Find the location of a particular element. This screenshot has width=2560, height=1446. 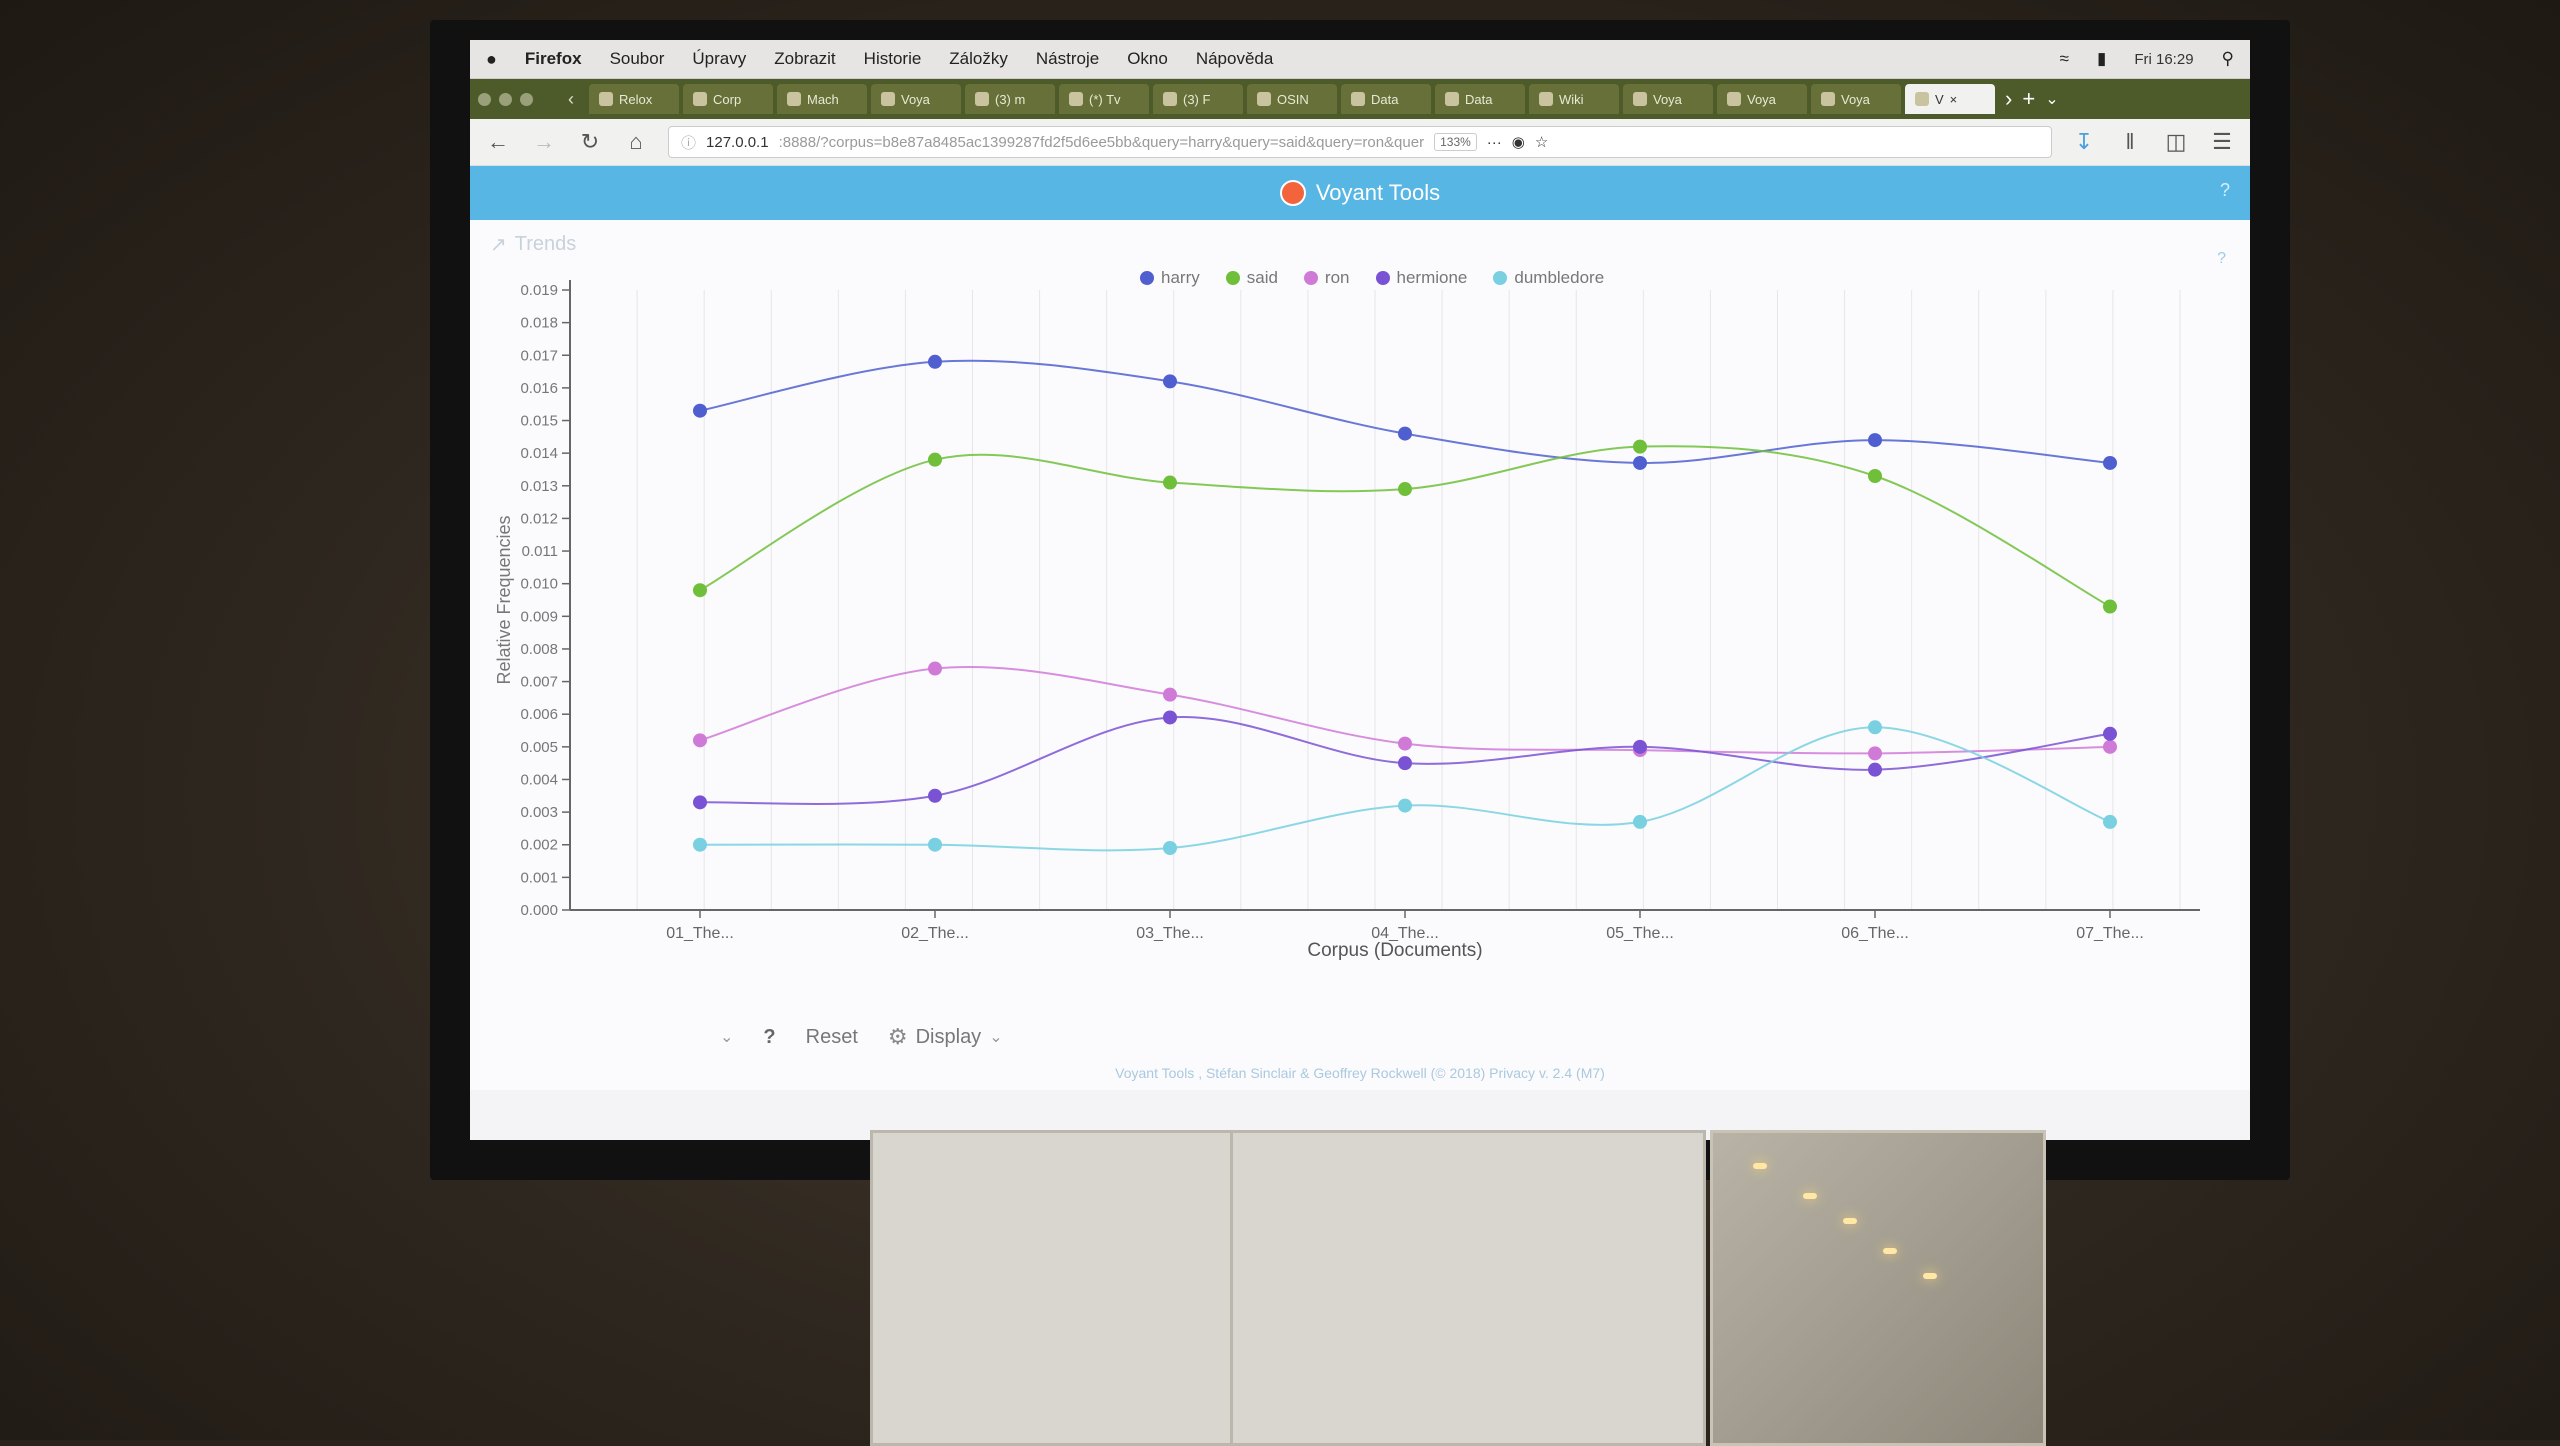

menu-item-upravy: Úpravy is located at coordinates (719, 58).